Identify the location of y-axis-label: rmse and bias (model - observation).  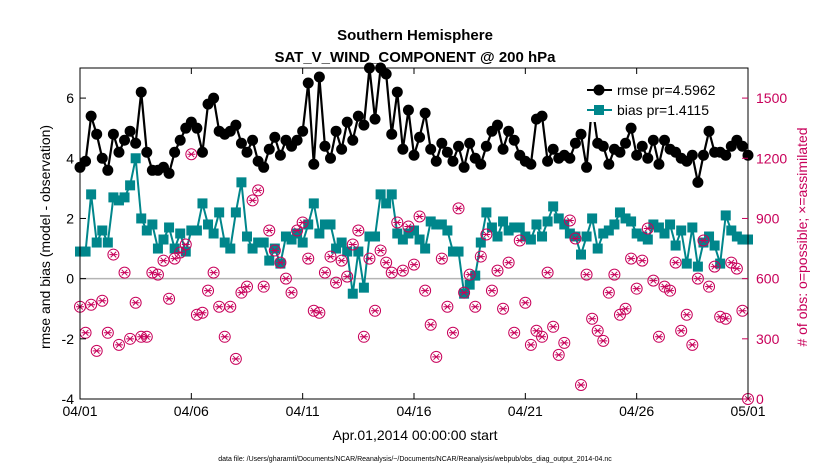
(45, 237).